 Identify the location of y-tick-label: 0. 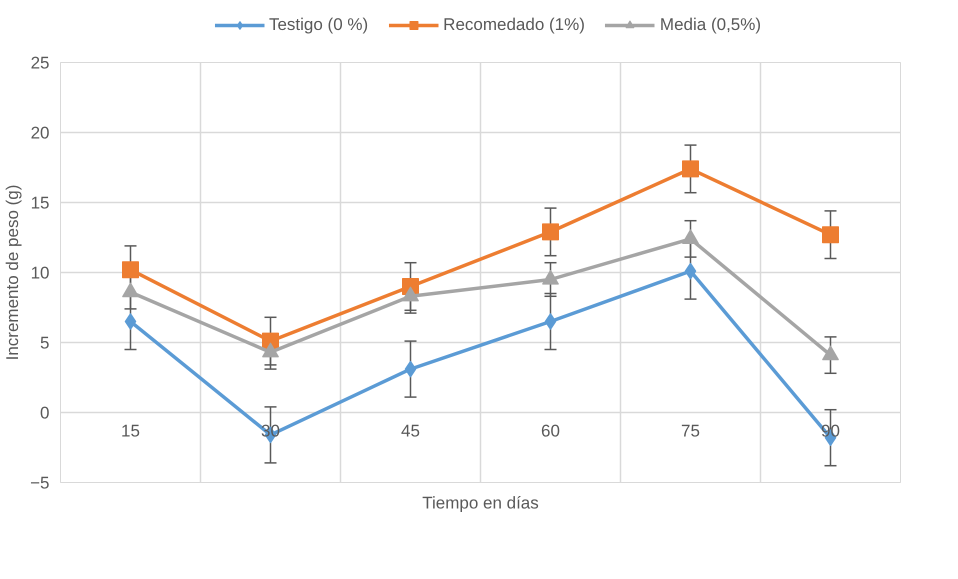
(45, 413).